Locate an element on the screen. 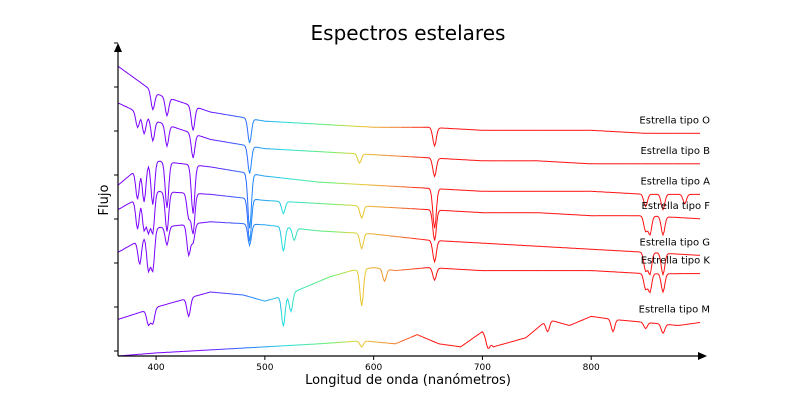 This screenshot has height=400, width=800. x-tick-label: 800 is located at coordinates (591, 368).